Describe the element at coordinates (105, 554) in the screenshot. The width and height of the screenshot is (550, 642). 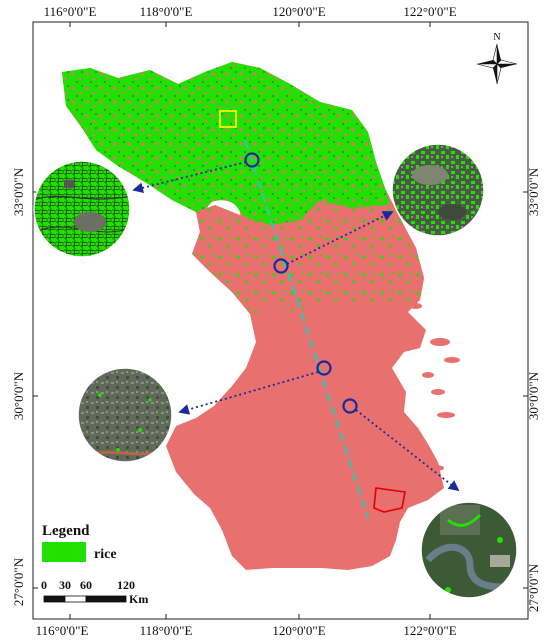
I see `legend-rice-label: rice` at that location.